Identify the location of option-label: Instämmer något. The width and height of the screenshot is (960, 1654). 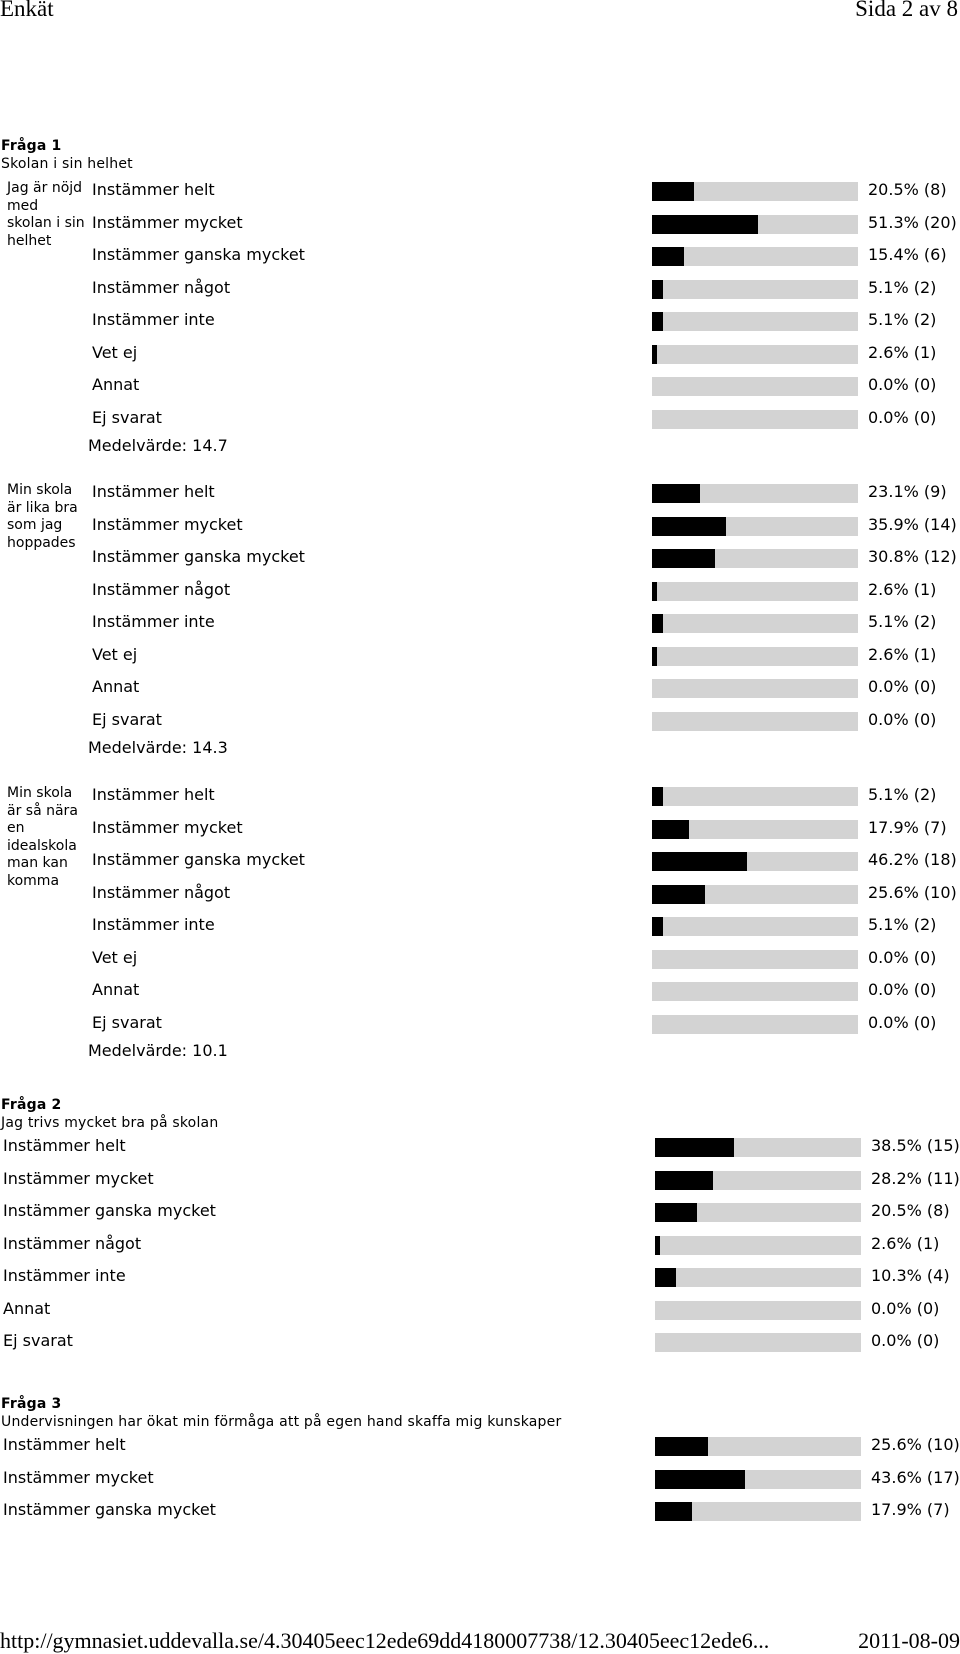
(161, 287).